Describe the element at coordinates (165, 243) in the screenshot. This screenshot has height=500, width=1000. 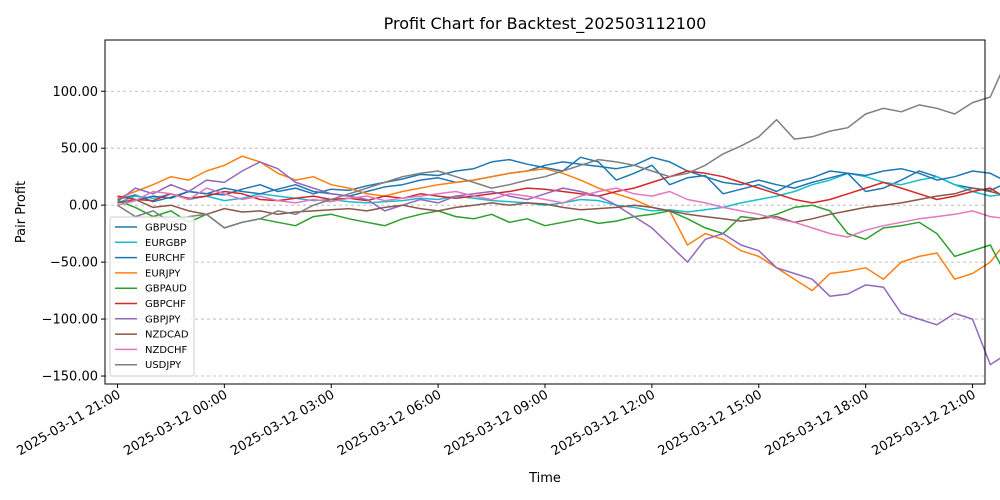
I see `legend-label: EURGBP` at that location.